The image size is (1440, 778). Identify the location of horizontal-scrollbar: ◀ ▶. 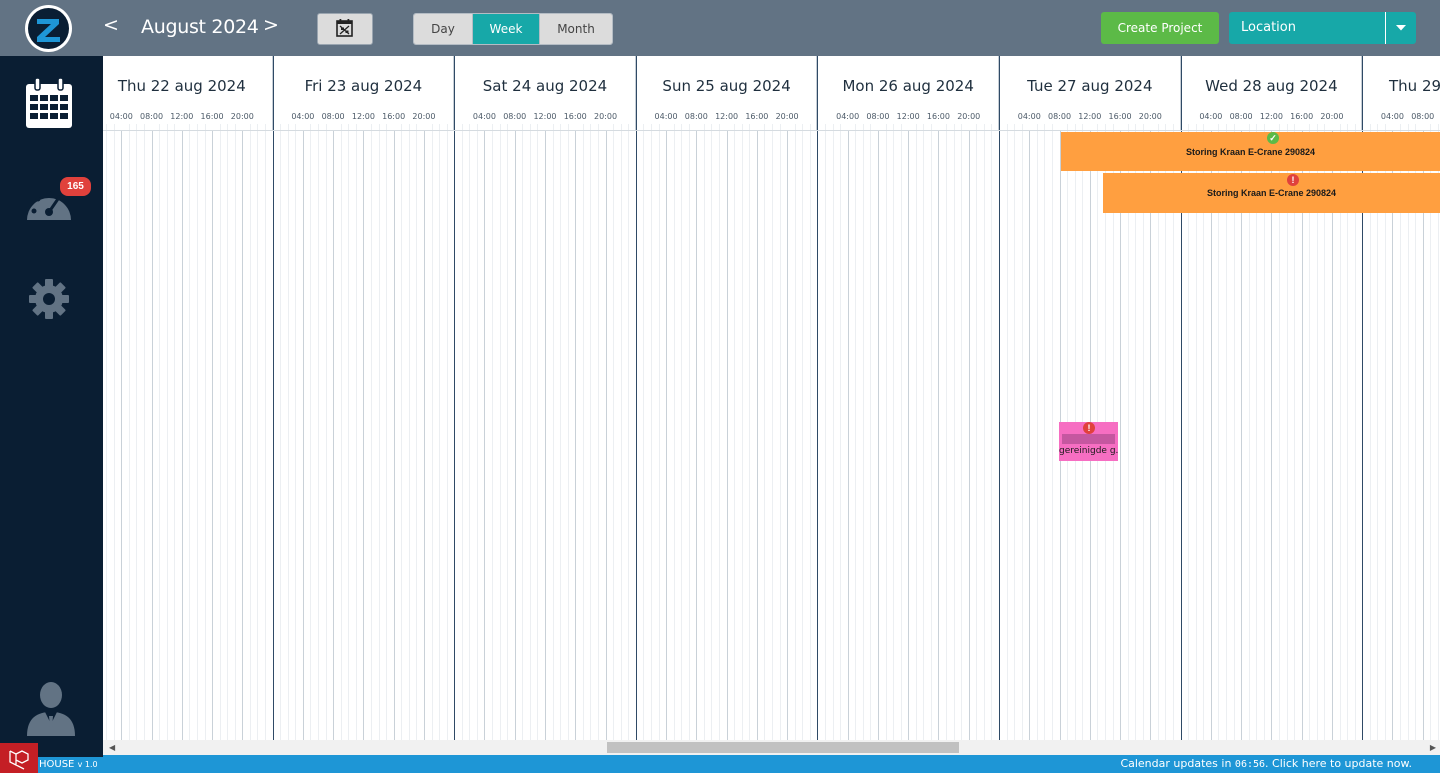
(771, 747).